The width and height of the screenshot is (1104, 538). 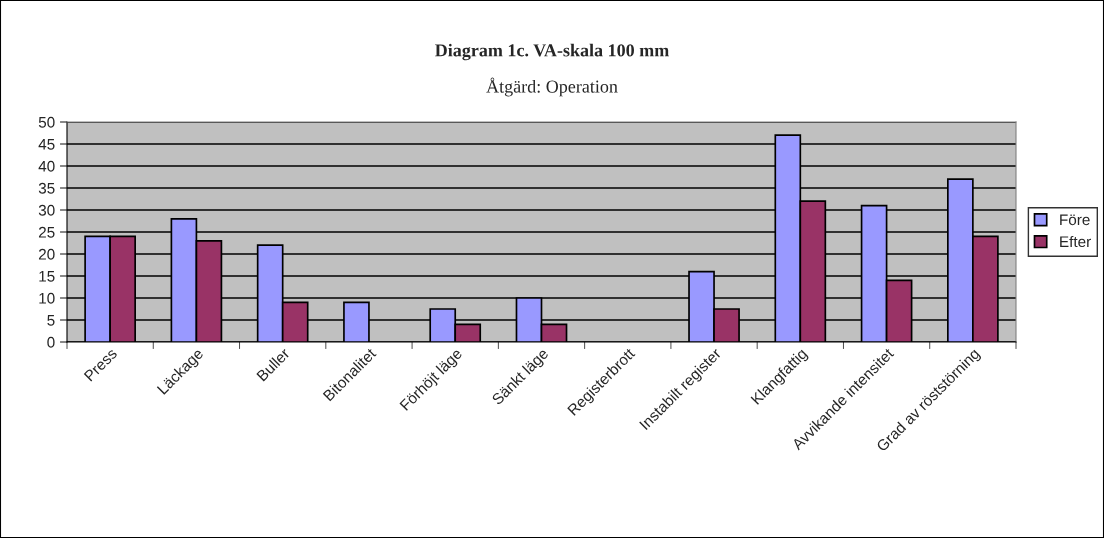 I want to click on y-tick-label: 10, so click(x=47, y=298).